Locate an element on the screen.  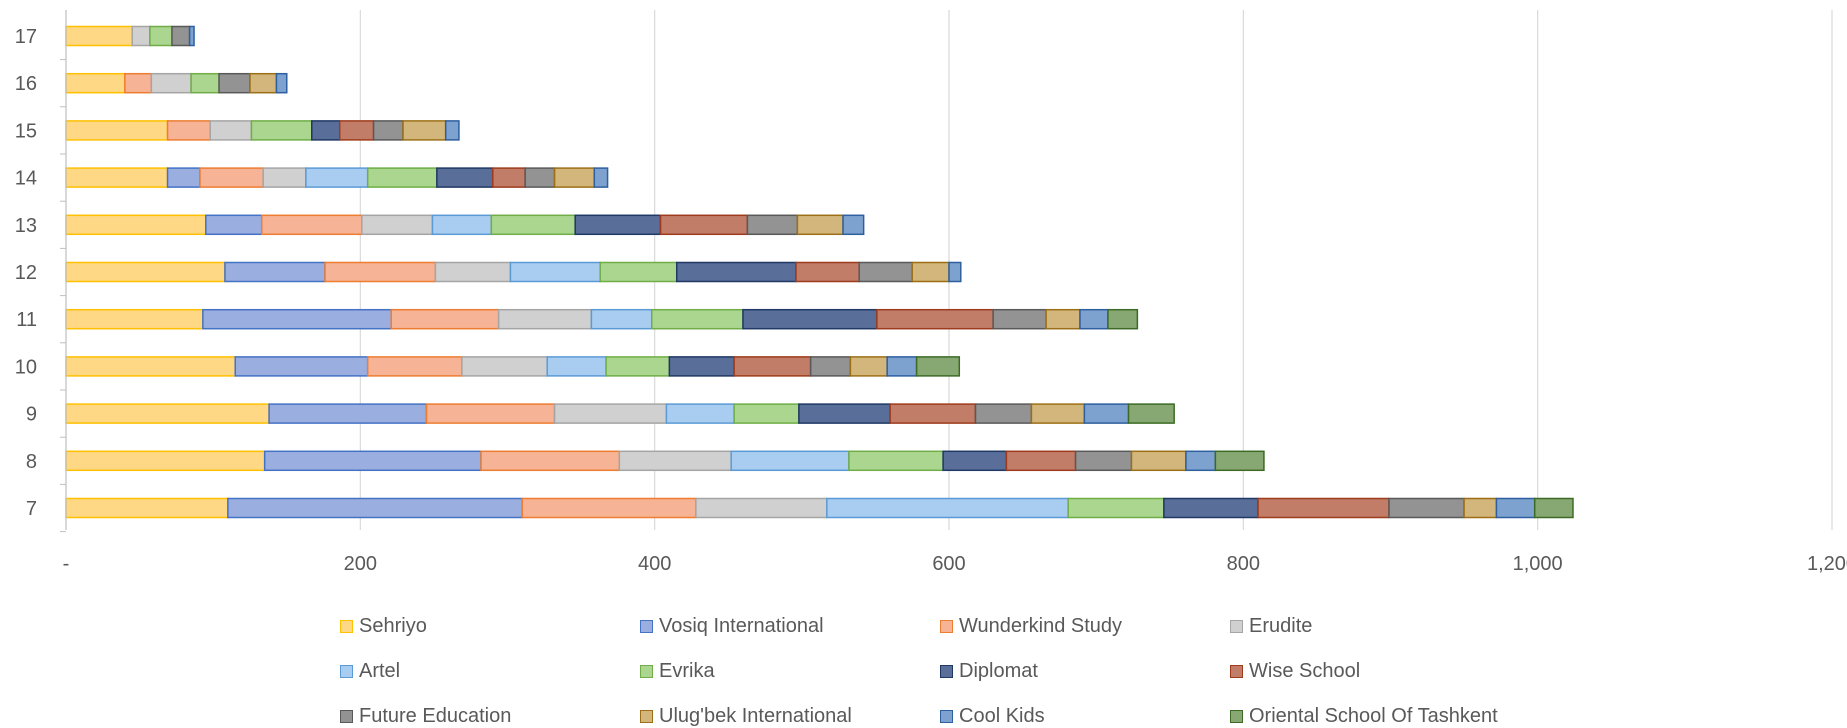
category-label: 9 is located at coordinates (31, 415).